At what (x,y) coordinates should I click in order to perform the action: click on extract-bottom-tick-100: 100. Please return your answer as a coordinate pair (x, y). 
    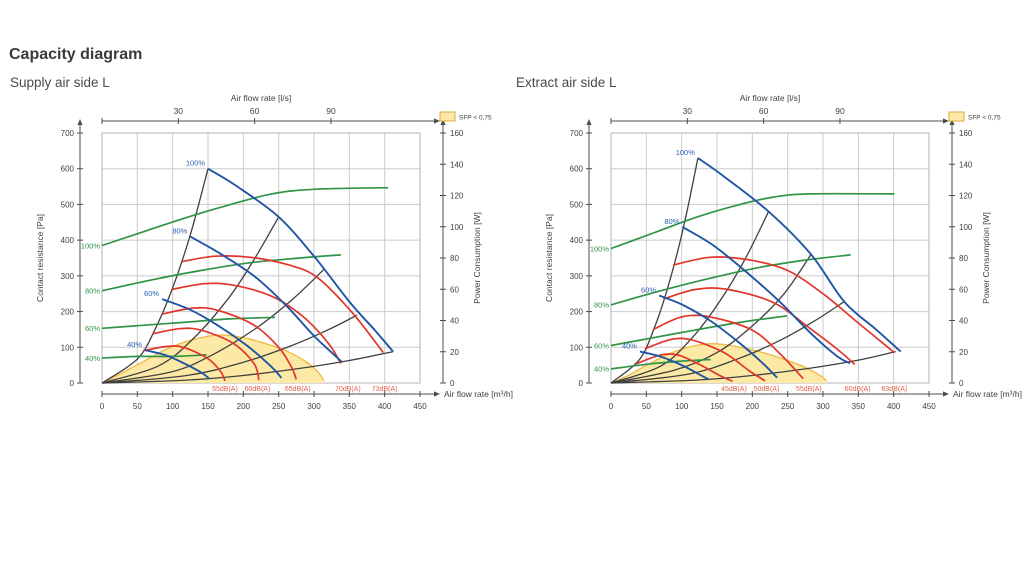
    Looking at the image, I should click on (682, 406).